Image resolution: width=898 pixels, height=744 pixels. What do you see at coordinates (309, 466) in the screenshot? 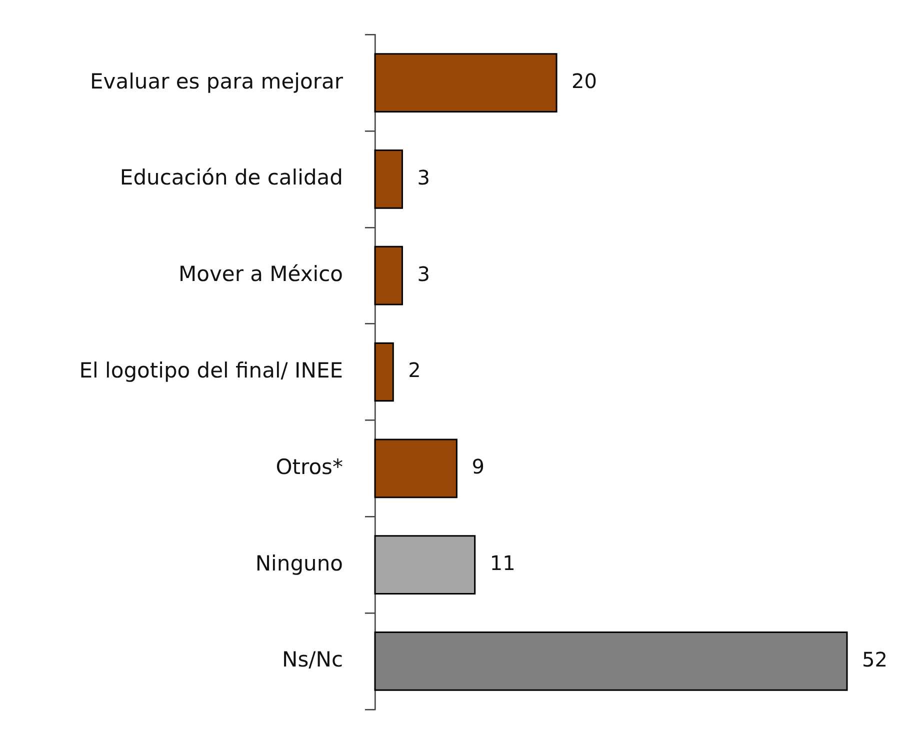
I see `y-tick-label: Otros*` at bounding box center [309, 466].